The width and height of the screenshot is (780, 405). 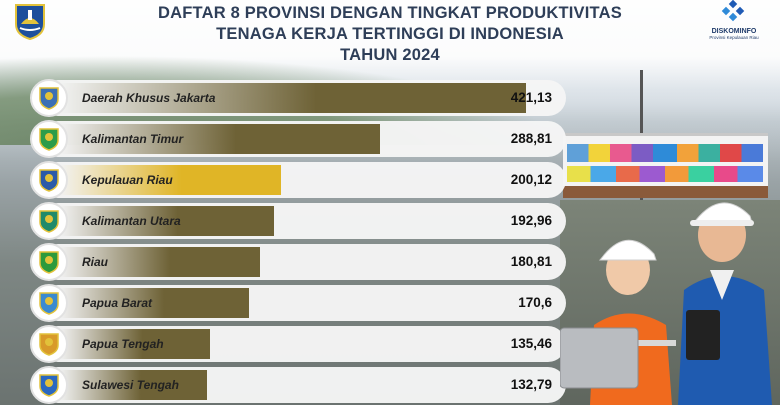 I want to click on category-label: Daerah Khusus Jakarta, so click(x=149, y=98).